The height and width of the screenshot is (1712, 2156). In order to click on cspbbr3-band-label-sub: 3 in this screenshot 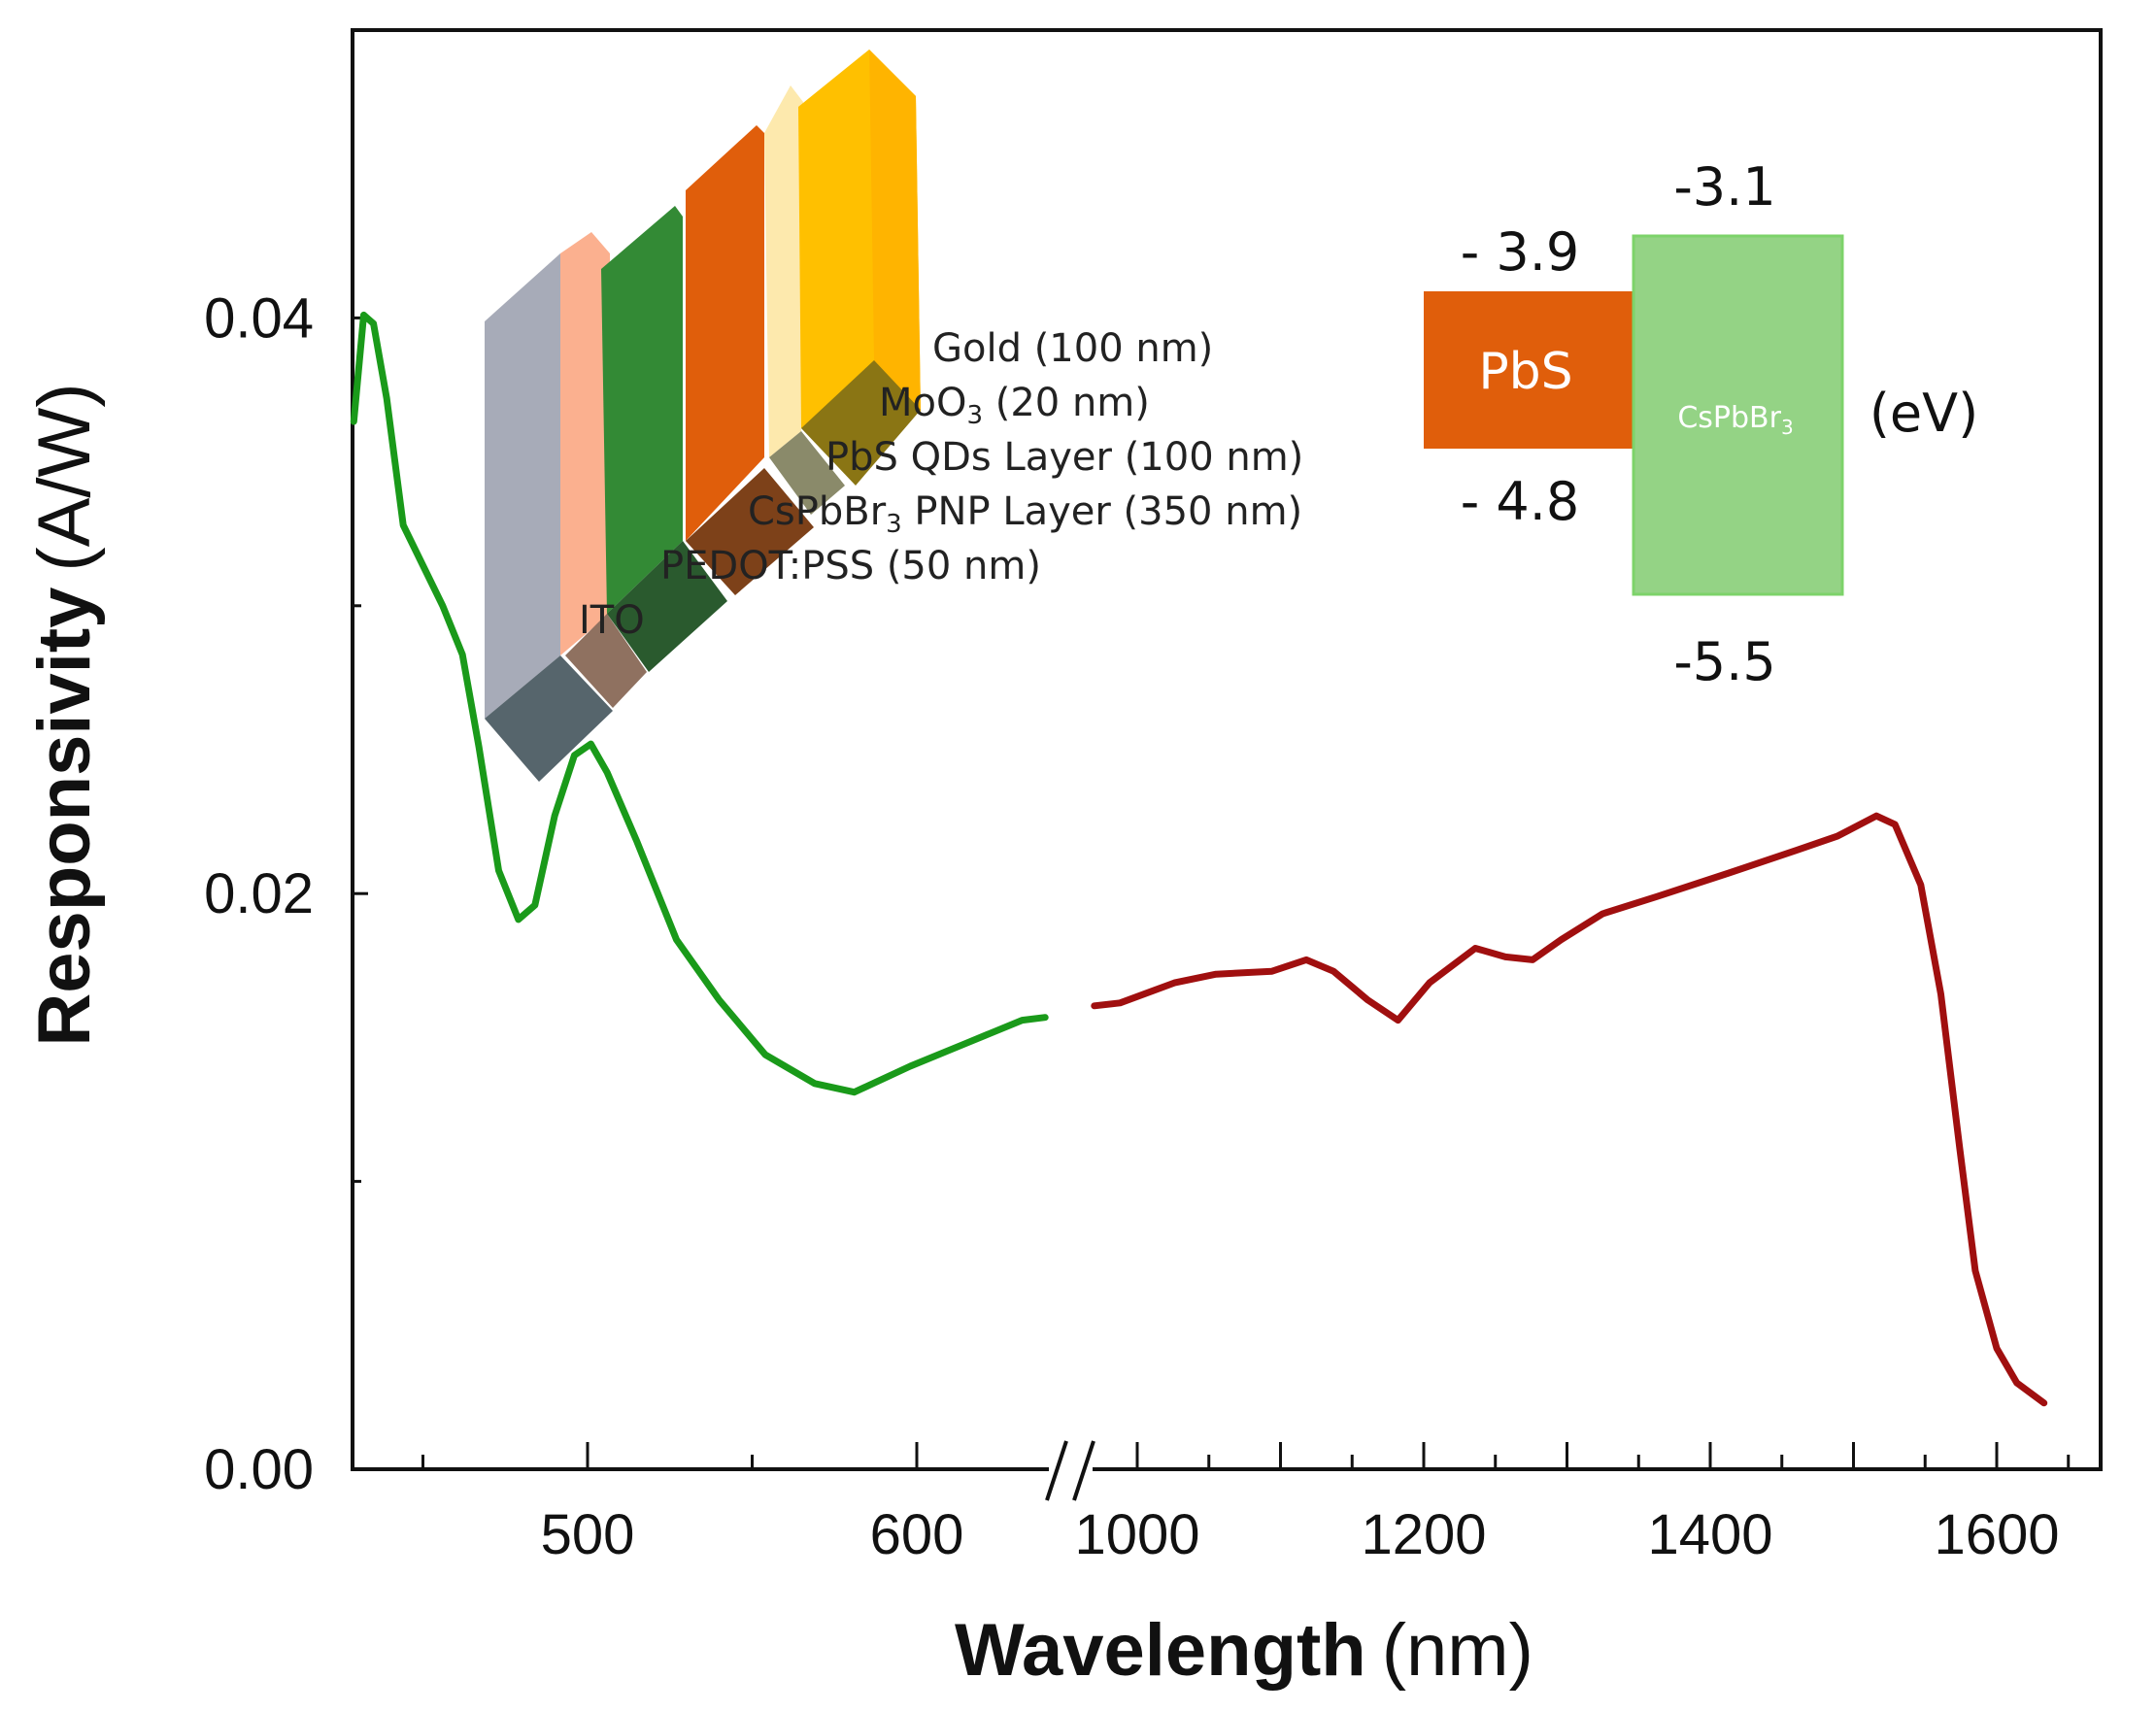, I will do `click(1788, 427)`.